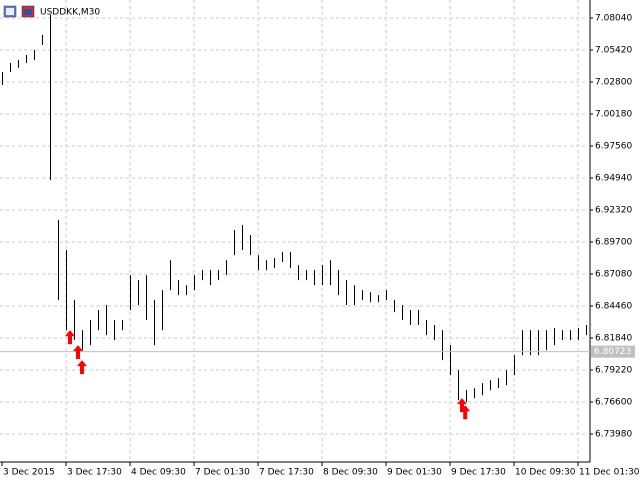 Image resolution: width=640 pixels, height=480 pixels. I want to click on y-tick-label: 6.73980, so click(613, 435).